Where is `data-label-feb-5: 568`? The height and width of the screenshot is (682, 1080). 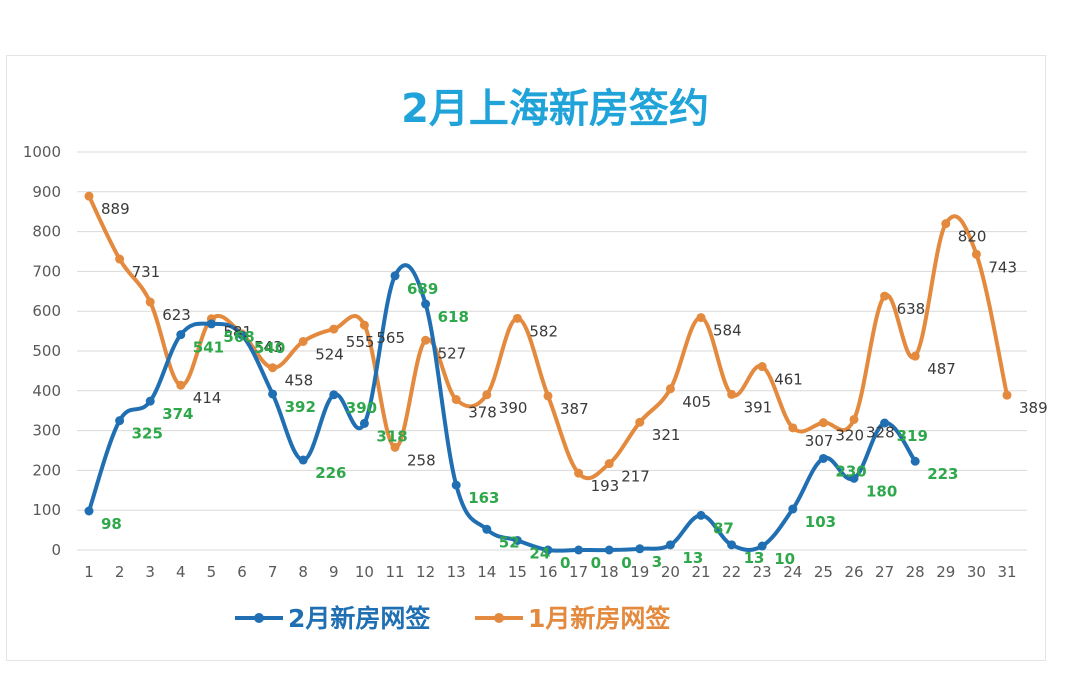 data-label-feb-5: 568 is located at coordinates (238, 337).